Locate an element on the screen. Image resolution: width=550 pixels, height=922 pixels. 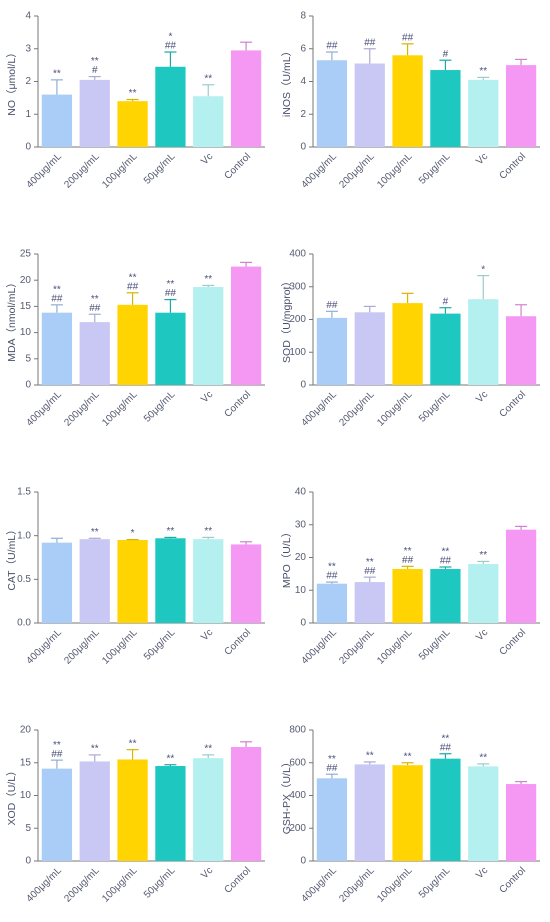
y-tick-label: 20 is located at coordinates (301, 557).